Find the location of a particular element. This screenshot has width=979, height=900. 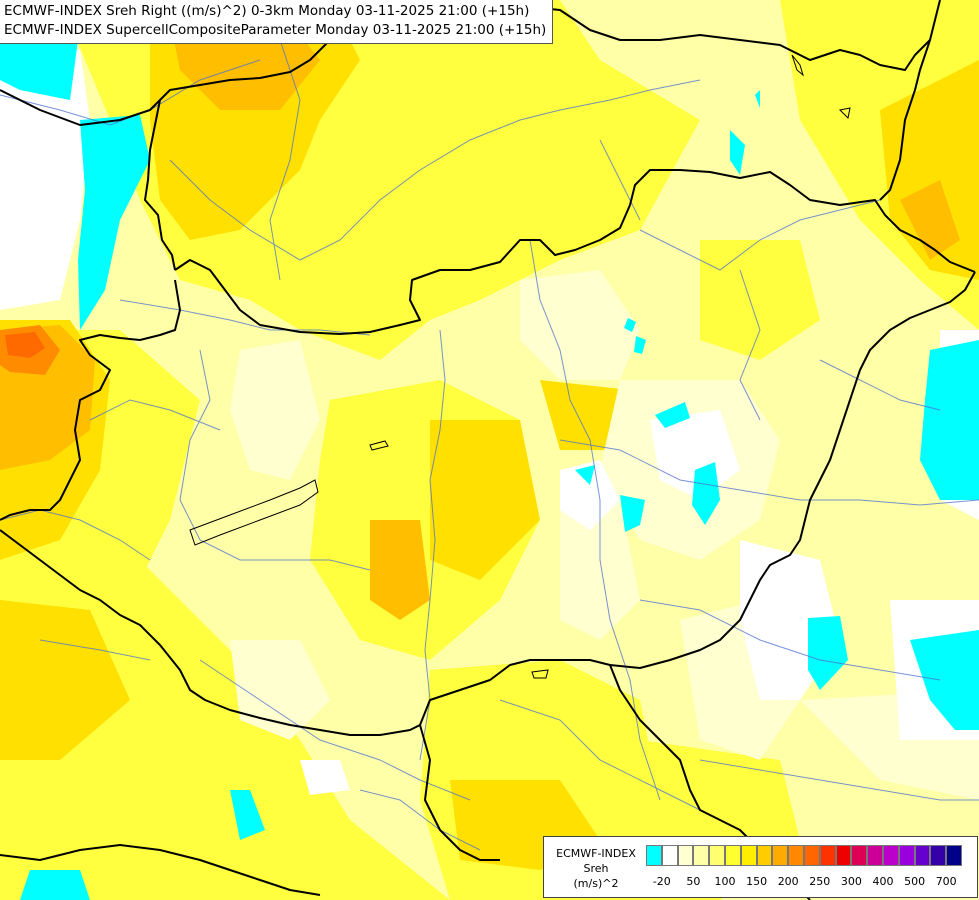

legend-tick-label: 50 is located at coordinates (693, 881).